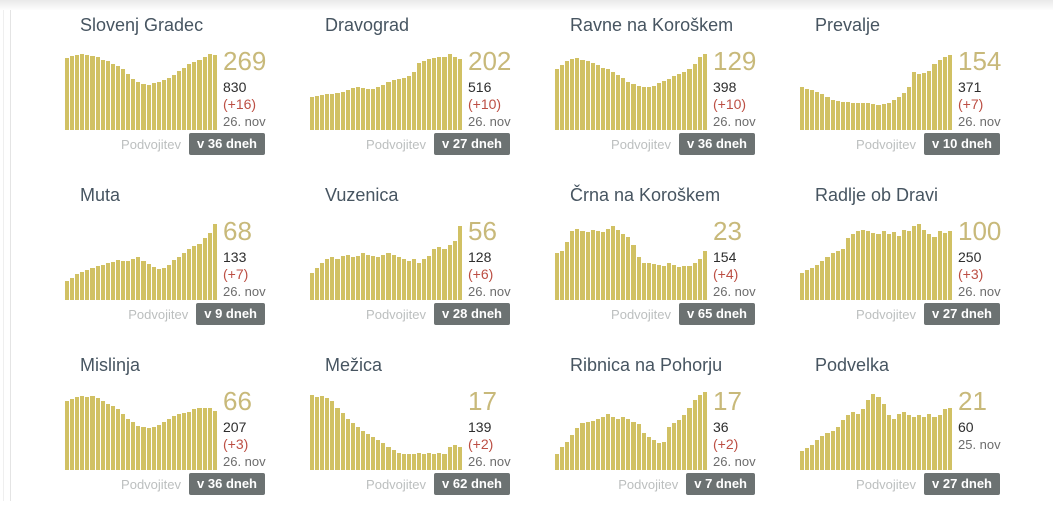  Describe the element at coordinates (230, 314) in the screenshot. I see `doubling-badge: v 9 dneh` at that location.